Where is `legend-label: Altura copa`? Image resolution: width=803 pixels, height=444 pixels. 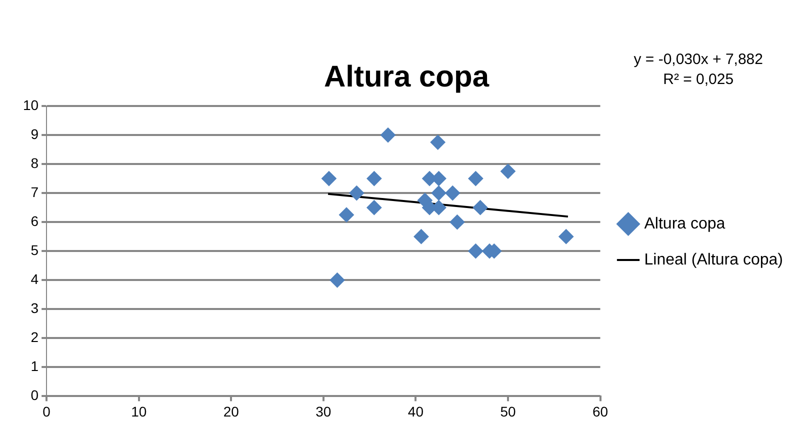 legend-label: Altura copa is located at coordinates (685, 223).